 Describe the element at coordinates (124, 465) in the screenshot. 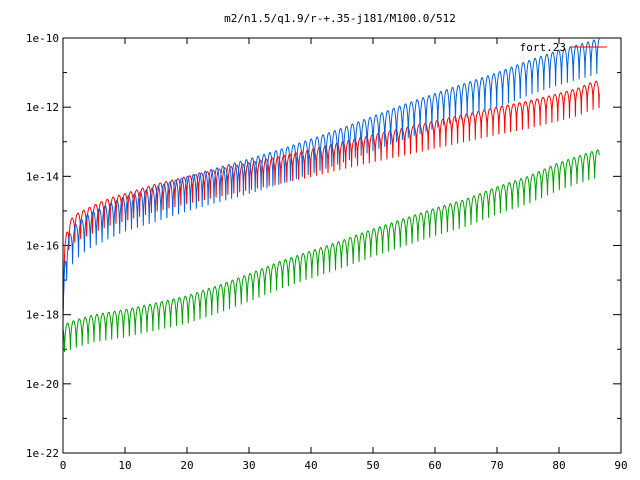

I see `x-tick-label: 10` at that location.